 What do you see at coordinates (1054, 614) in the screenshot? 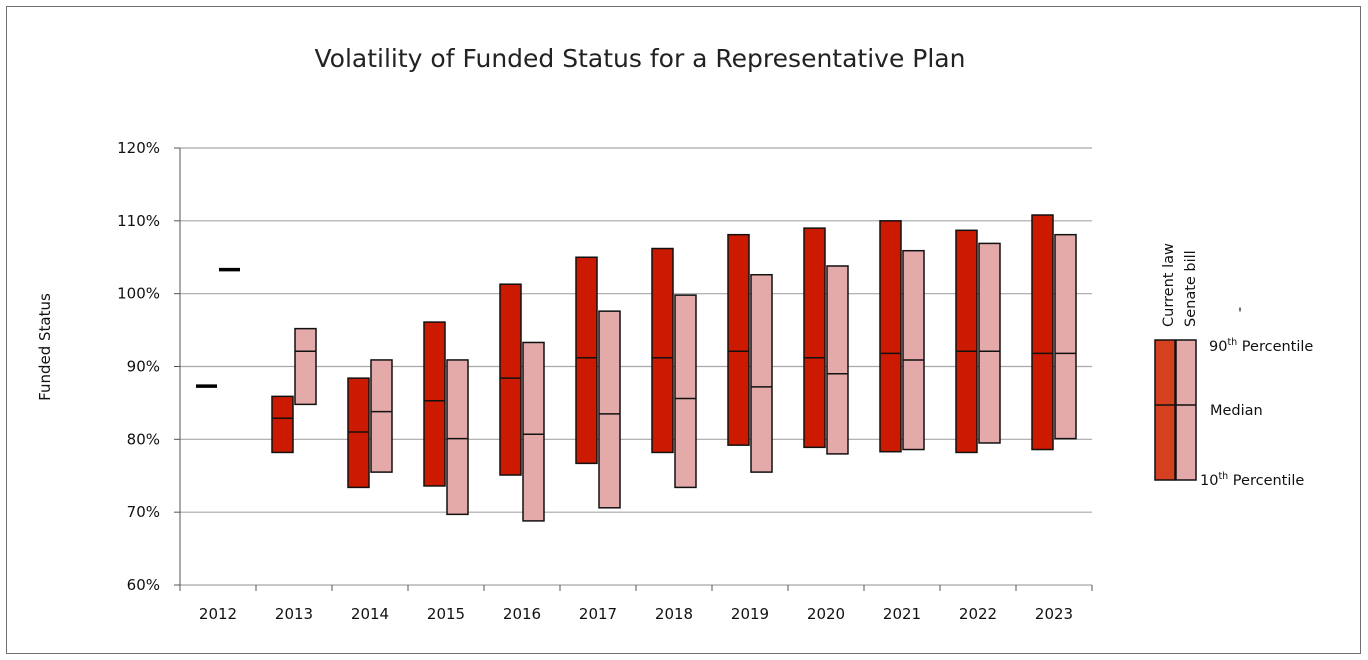
I see `x-tick-label: 2023` at bounding box center [1054, 614].